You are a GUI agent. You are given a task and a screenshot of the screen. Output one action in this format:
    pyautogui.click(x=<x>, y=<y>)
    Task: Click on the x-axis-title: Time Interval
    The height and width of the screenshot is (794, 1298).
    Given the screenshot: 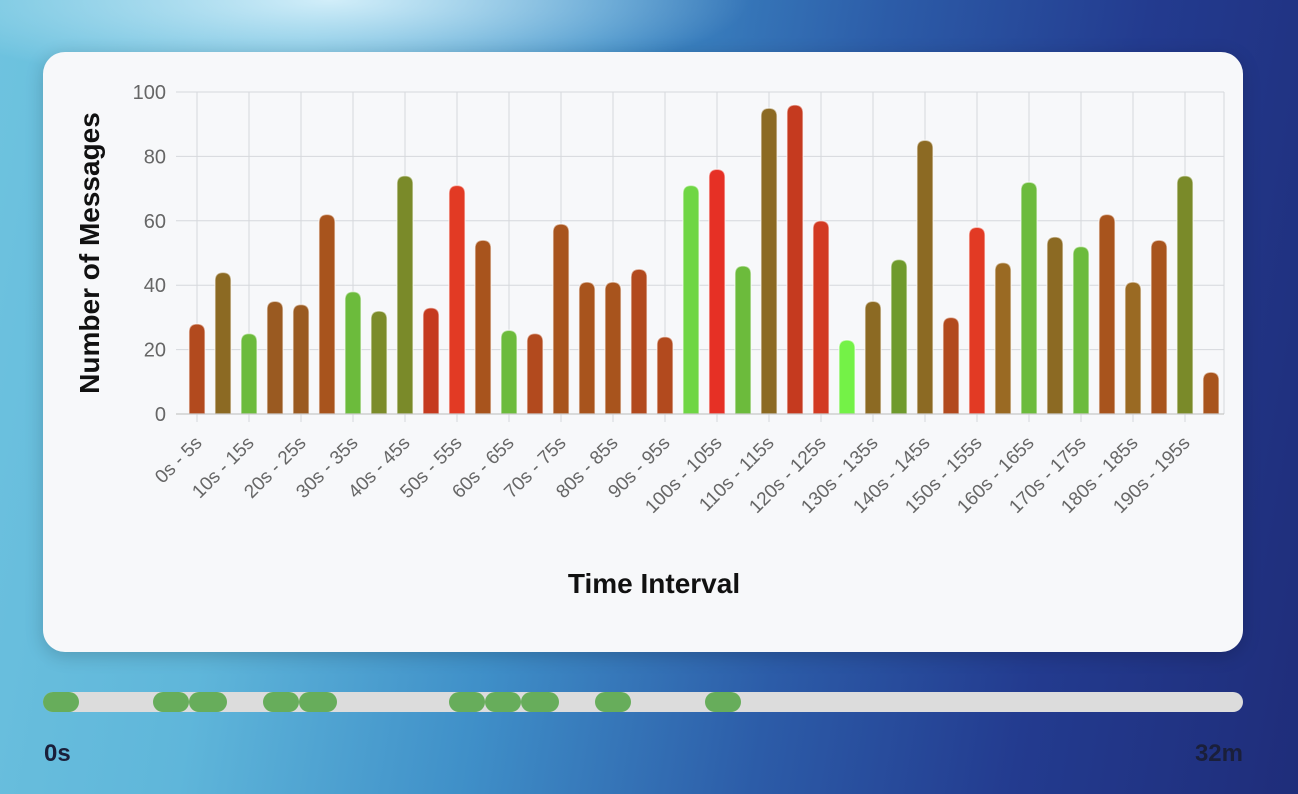 What is the action you would take?
    pyautogui.click(x=654, y=583)
    